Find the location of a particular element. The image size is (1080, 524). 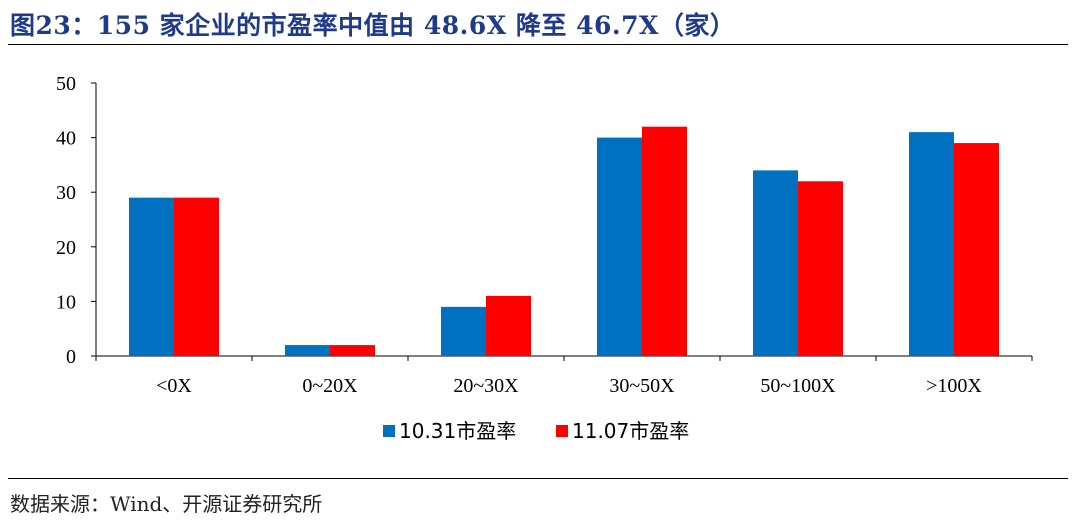

x-tick-label: 0~20X is located at coordinates (330, 386).